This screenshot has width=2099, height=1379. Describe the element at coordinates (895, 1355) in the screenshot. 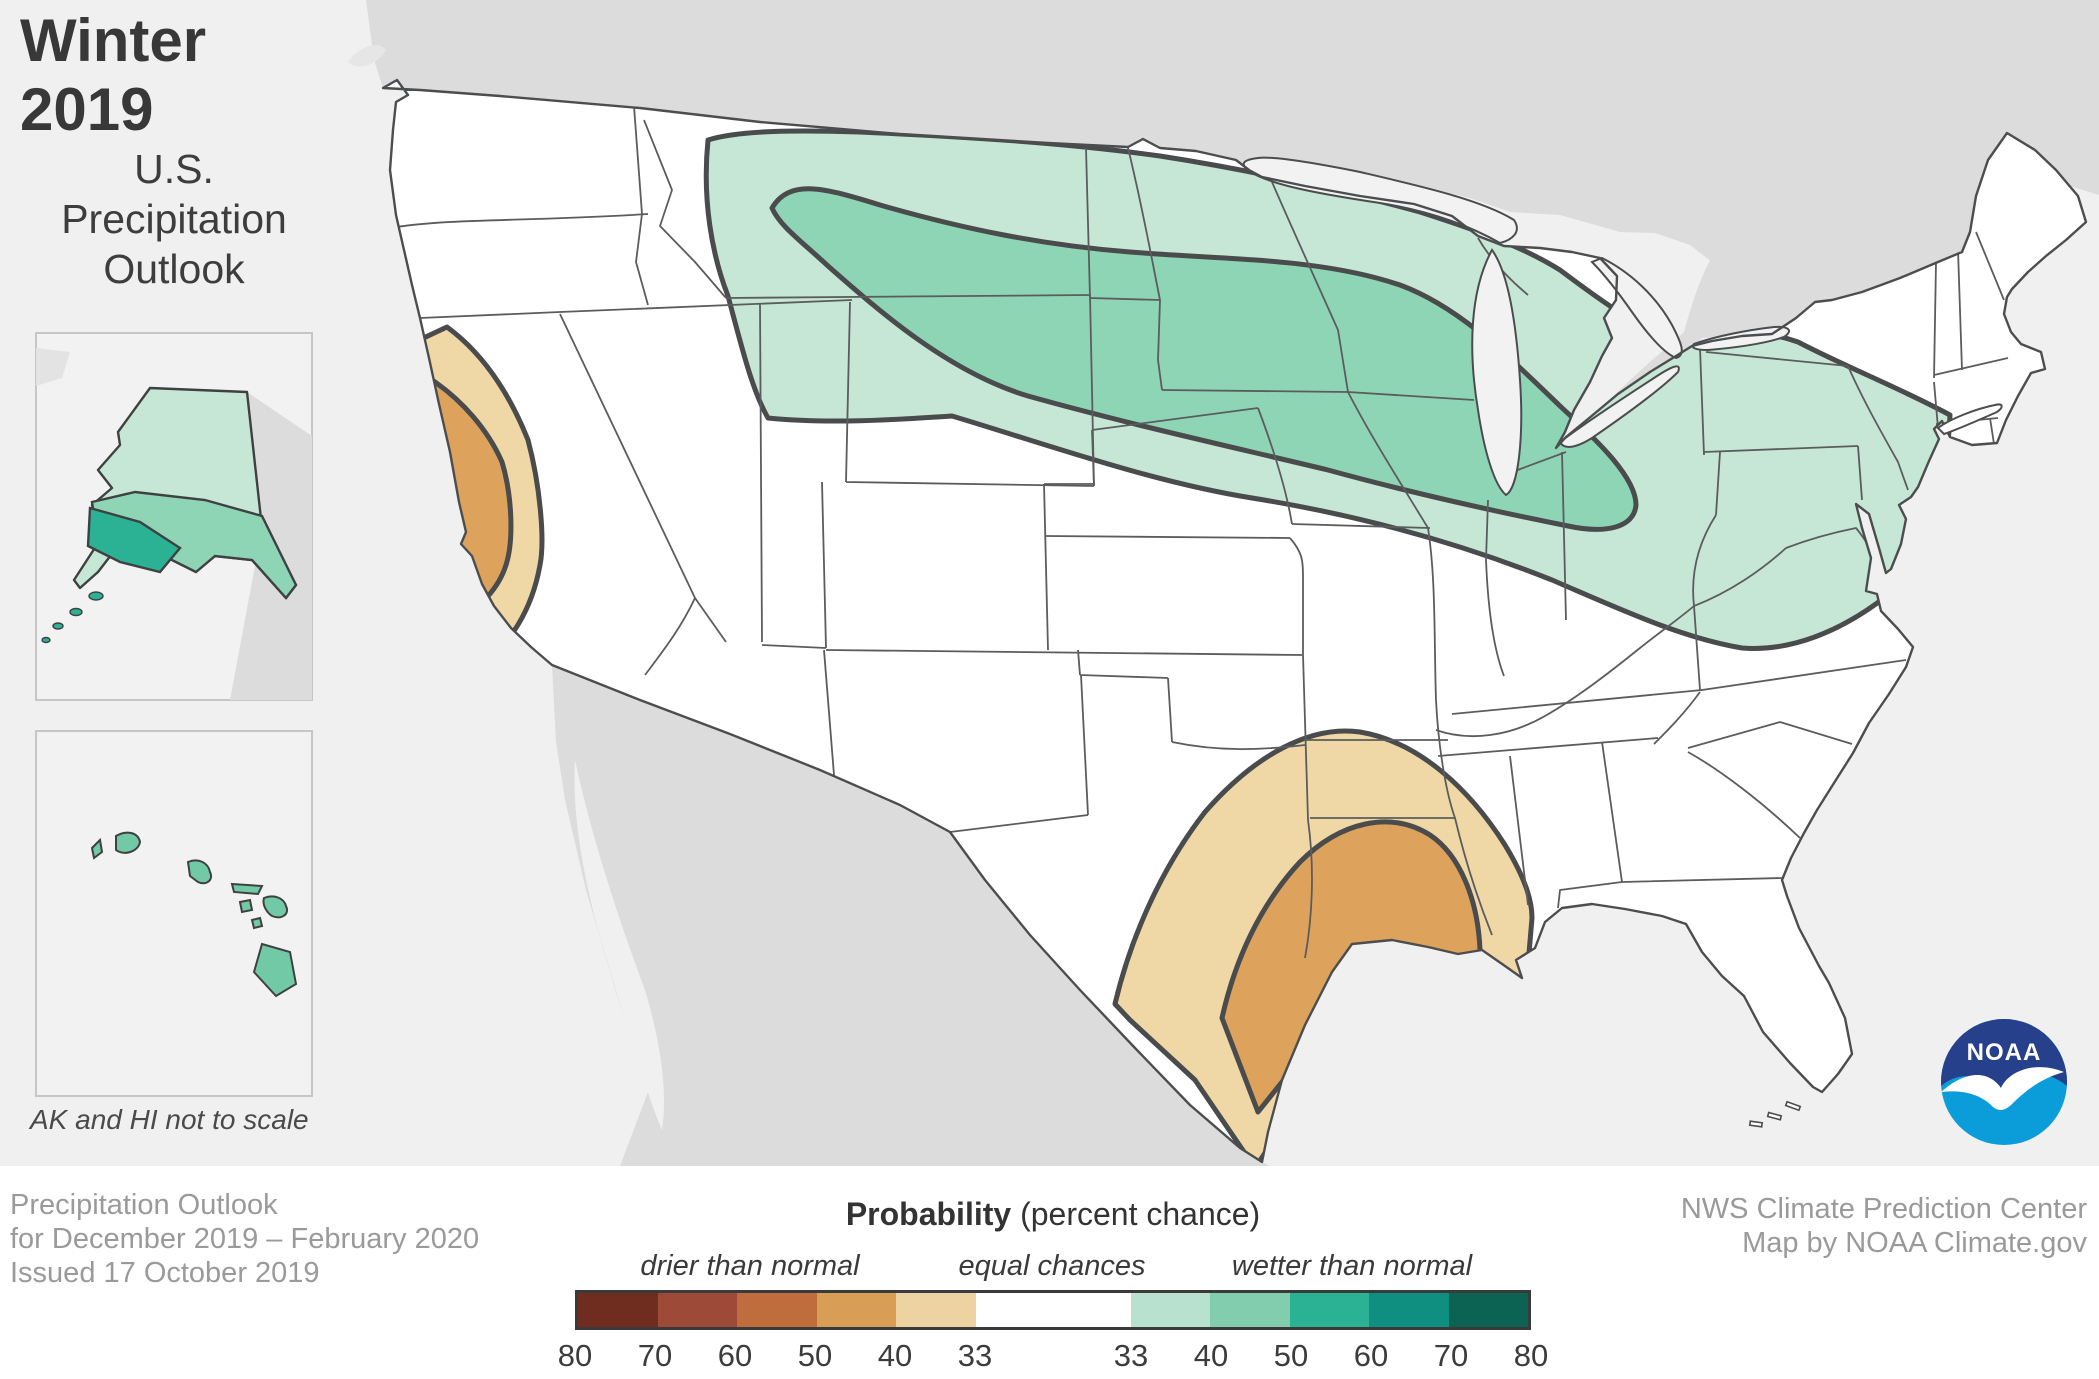

I see `legend-tick-drier-4: 40` at that location.